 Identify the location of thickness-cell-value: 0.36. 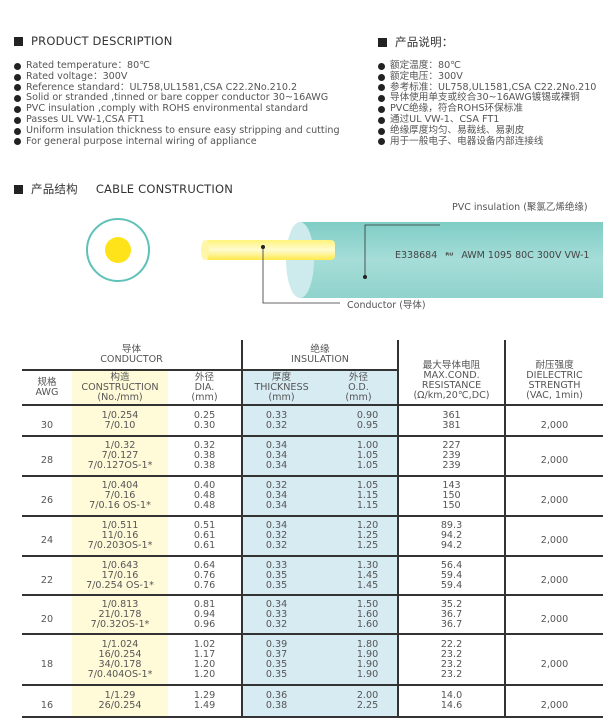
(276, 695).